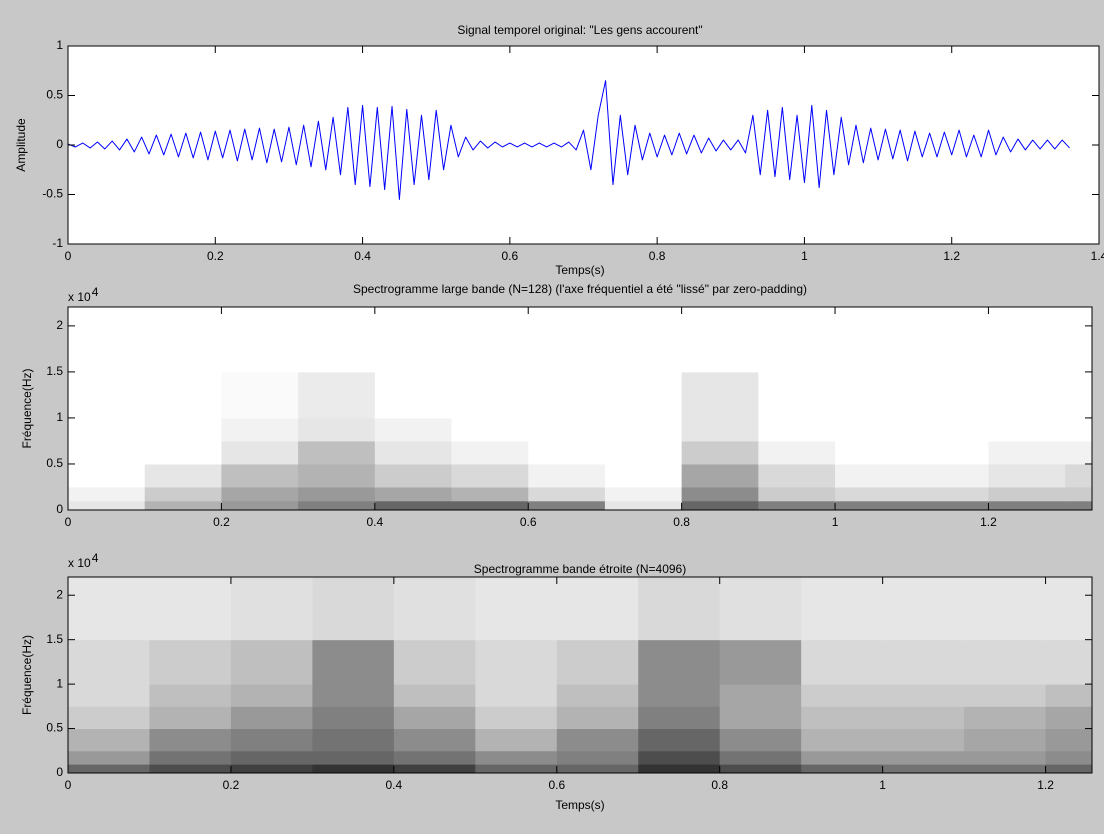 Image resolution: width=1104 pixels, height=834 pixels. Describe the element at coordinates (68, 522) in the screenshot. I see `x-tick-label: 0` at that location.